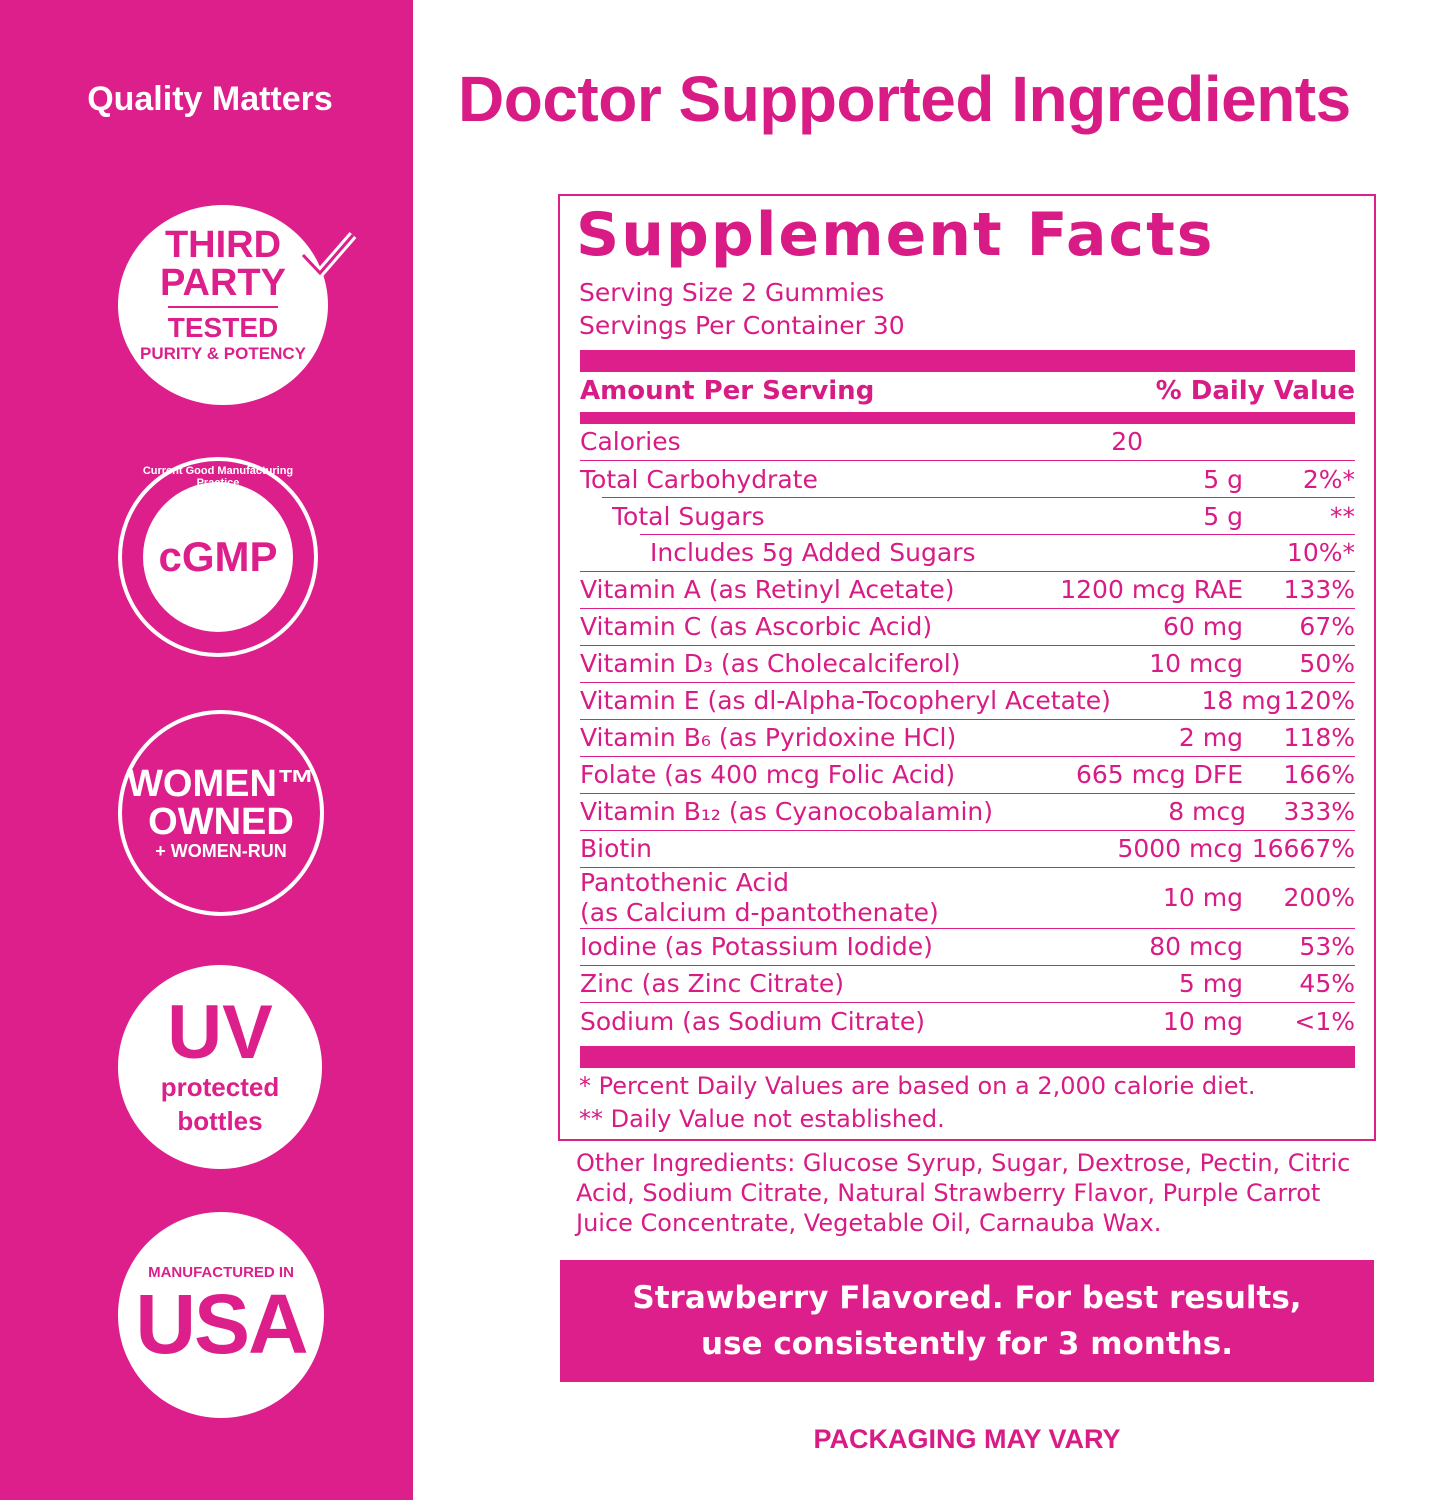 The height and width of the screenshot is (1500, 1447). I want to click on nutrient-daily-value: 16667%, so click(1303, 848).